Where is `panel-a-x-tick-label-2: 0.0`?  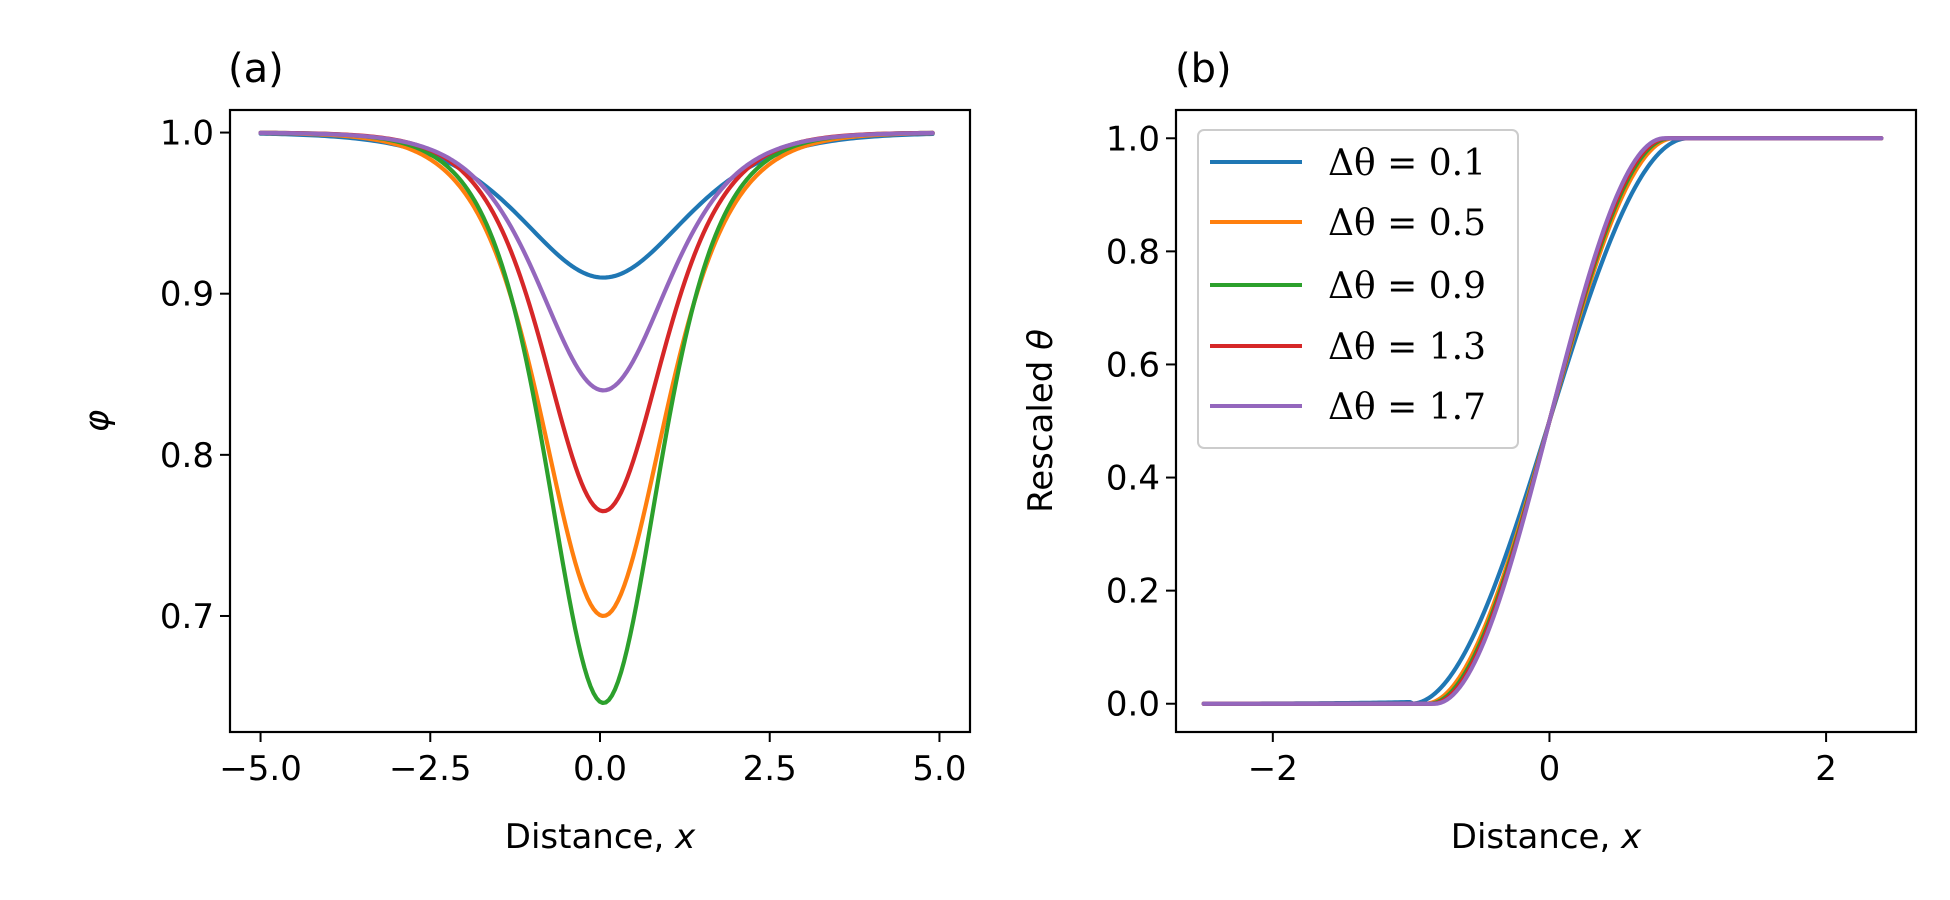 panel-a-x-tick-label-2: 0.0 is located at coordinates (600, 769).